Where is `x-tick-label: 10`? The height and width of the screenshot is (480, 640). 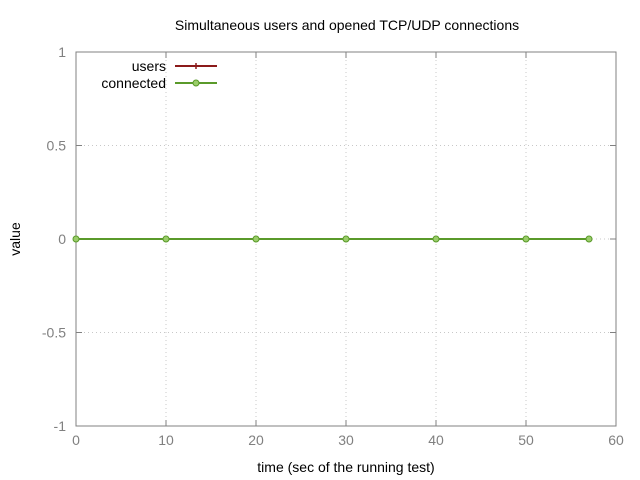 x-tick-label: 10 is located at coordinates (166, 440).